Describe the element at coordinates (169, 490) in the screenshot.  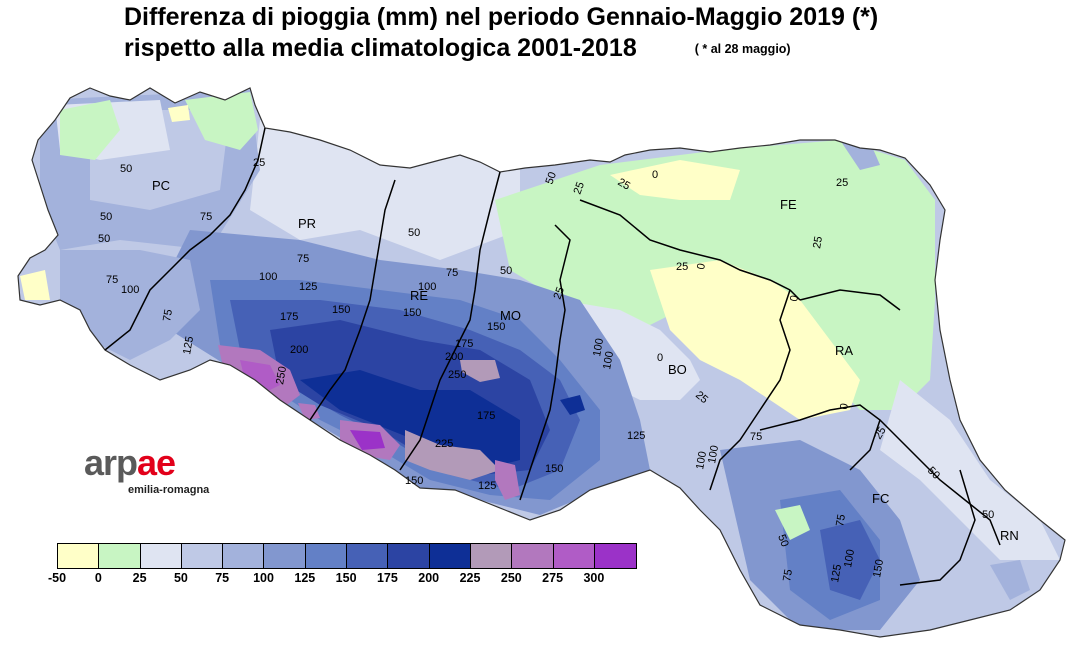
I see `logo-subtitle: emilia-romagna` at that location.